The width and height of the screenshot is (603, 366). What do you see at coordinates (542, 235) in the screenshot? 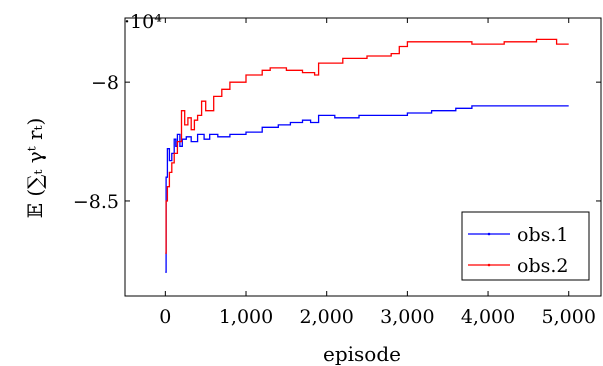
I see `legend-label-obs1: obs.1` at bounding box center [542, 235].